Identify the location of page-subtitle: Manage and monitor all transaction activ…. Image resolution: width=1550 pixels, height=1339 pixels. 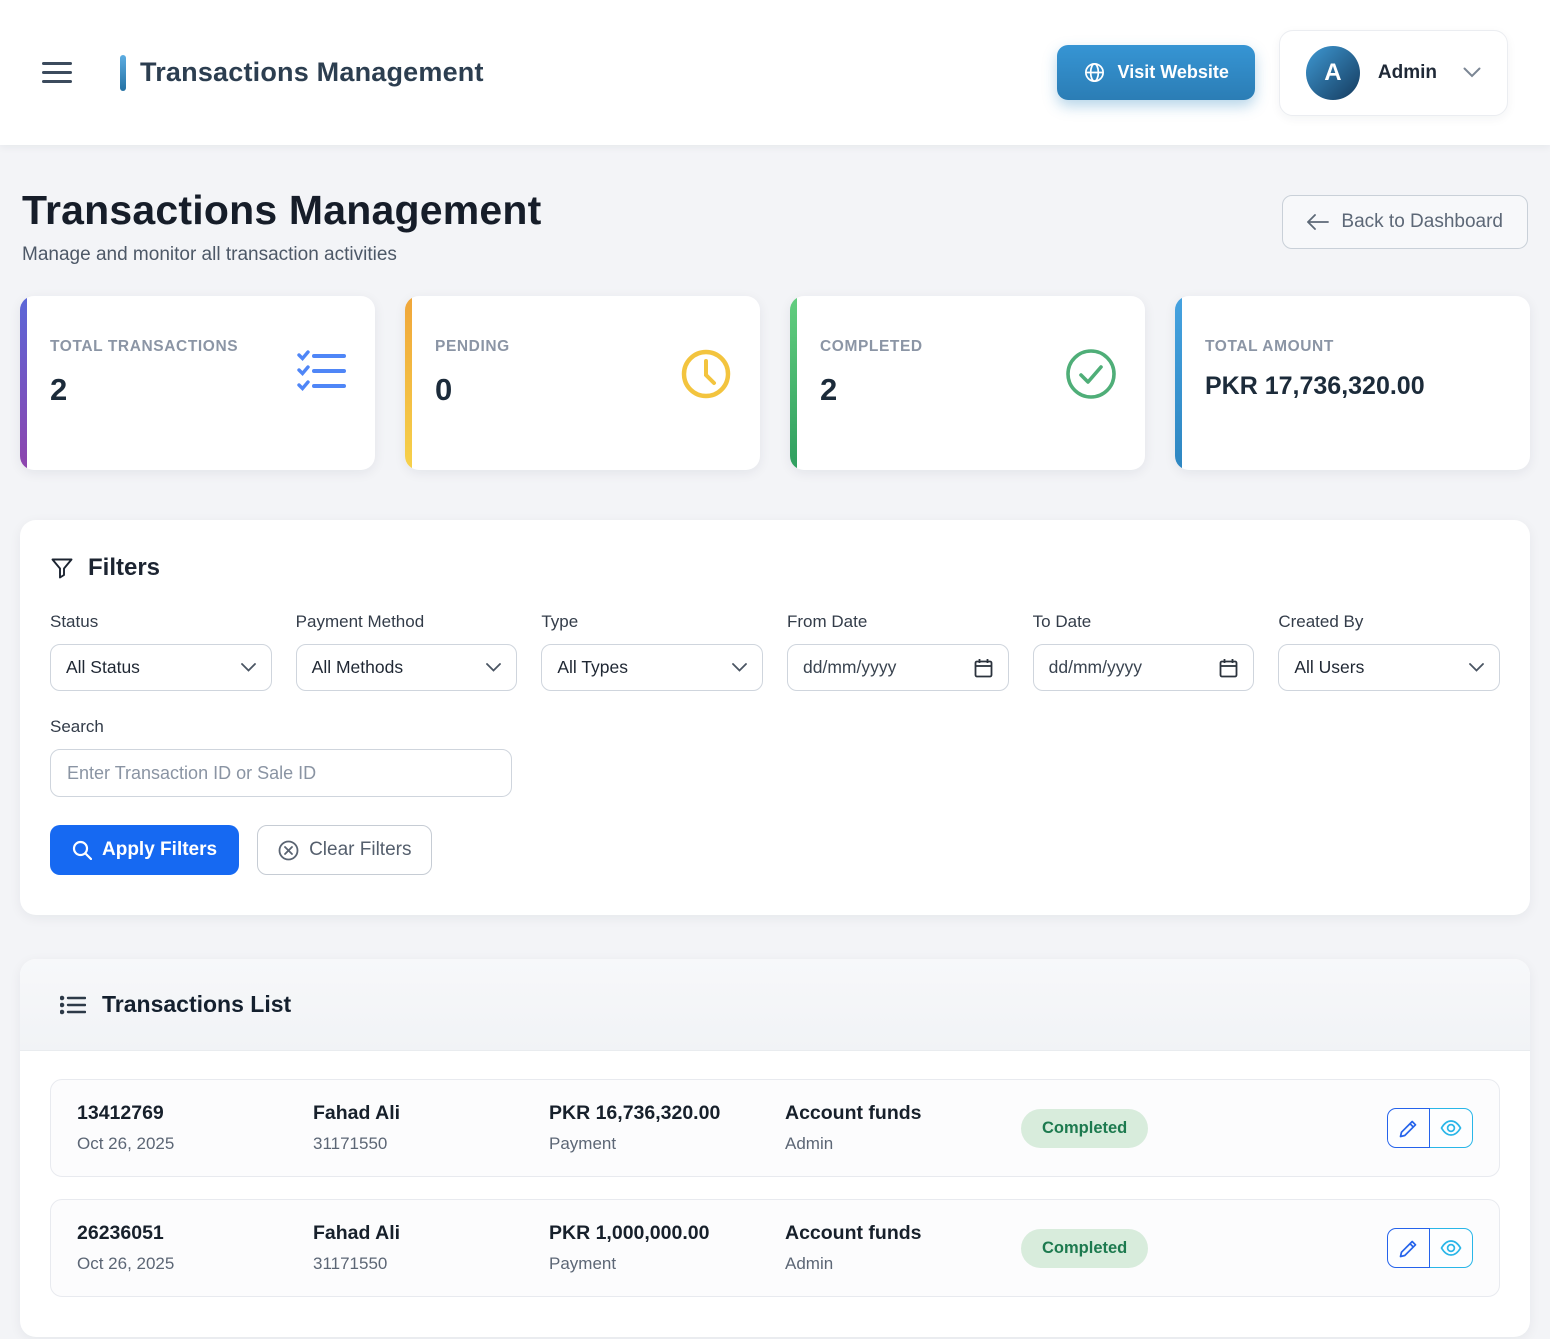
(209, 254).